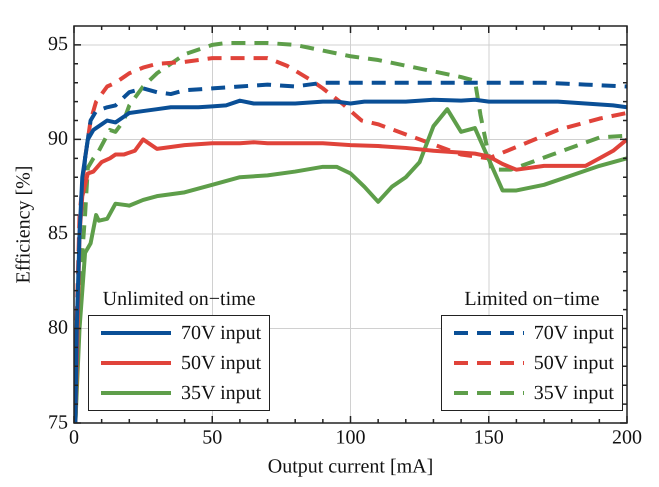 The image size is (659, 487). I want to click on x-tick-label: 200, so click(627, 437).